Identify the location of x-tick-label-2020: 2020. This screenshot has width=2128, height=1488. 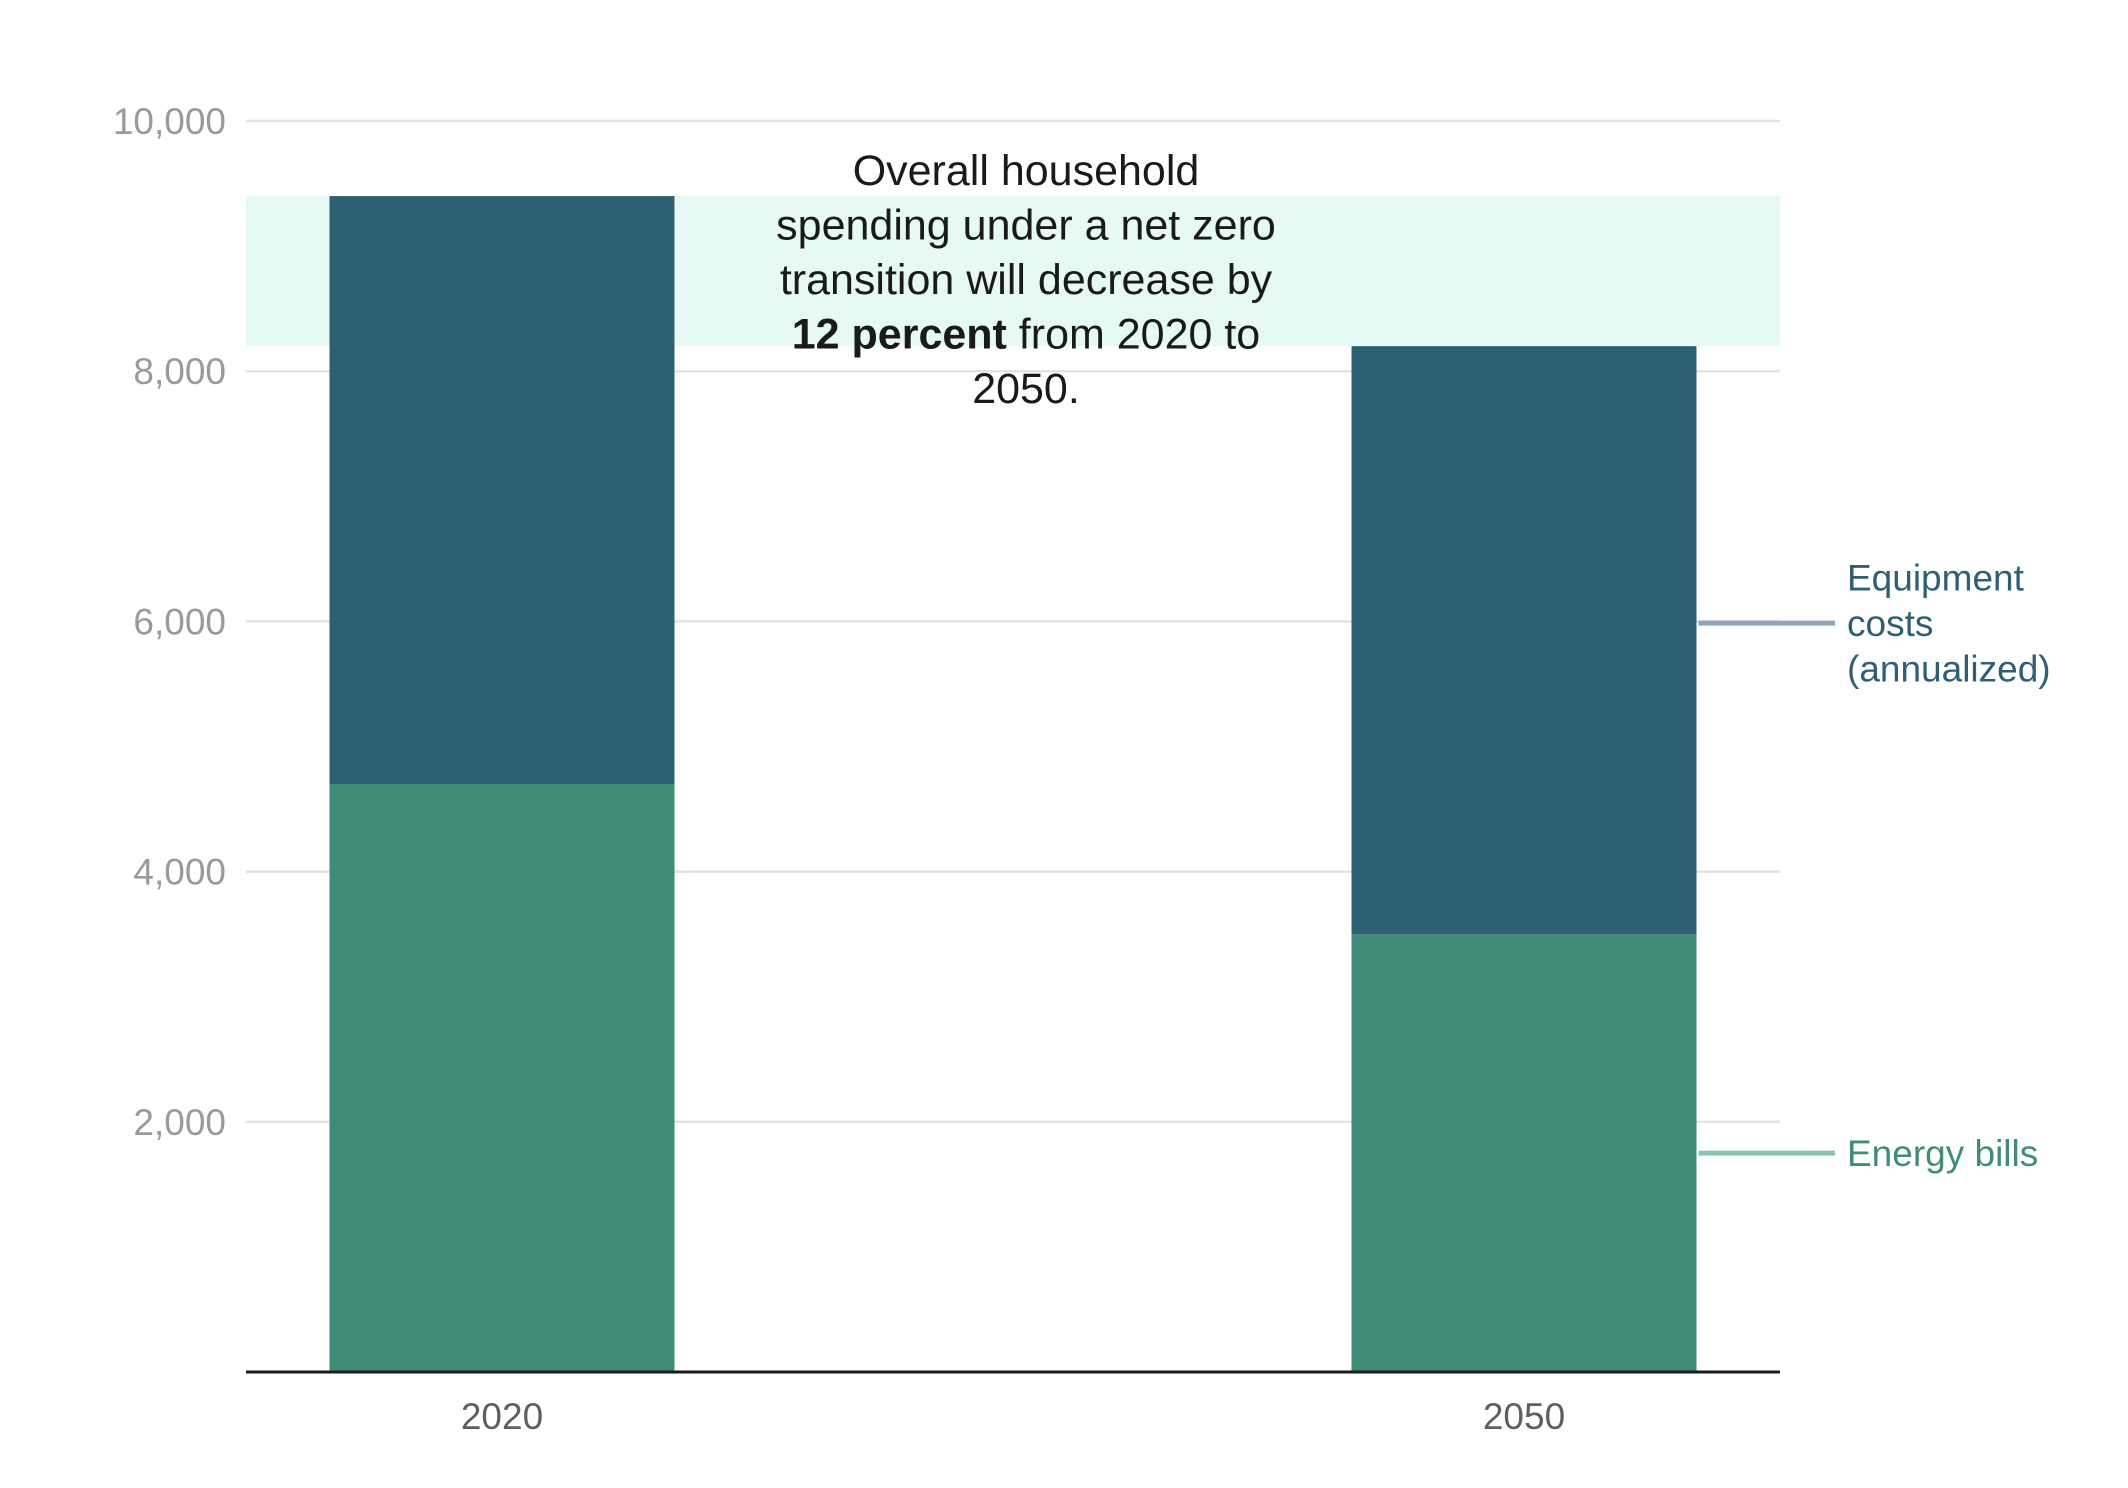
(502, 1416).